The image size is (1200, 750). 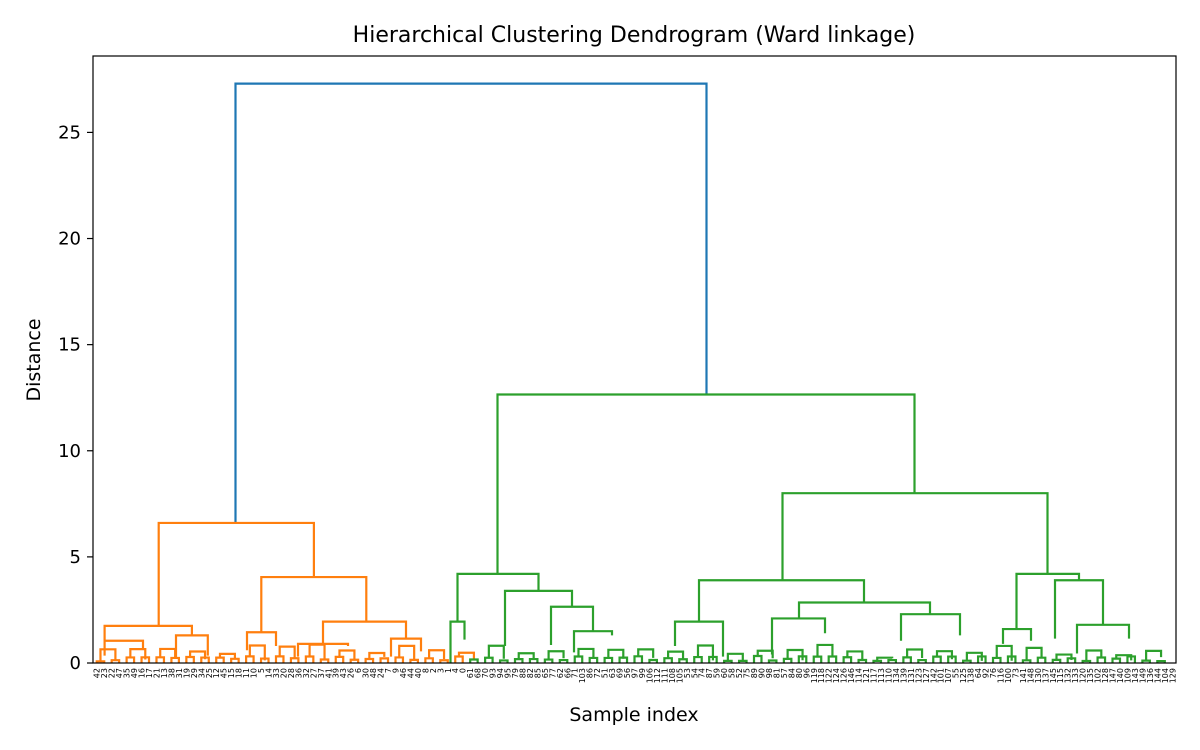 What do you see at coordinates (732, 673) in the screenshot?
I see `leaf-label: 58` at bounding box center [732, 673].